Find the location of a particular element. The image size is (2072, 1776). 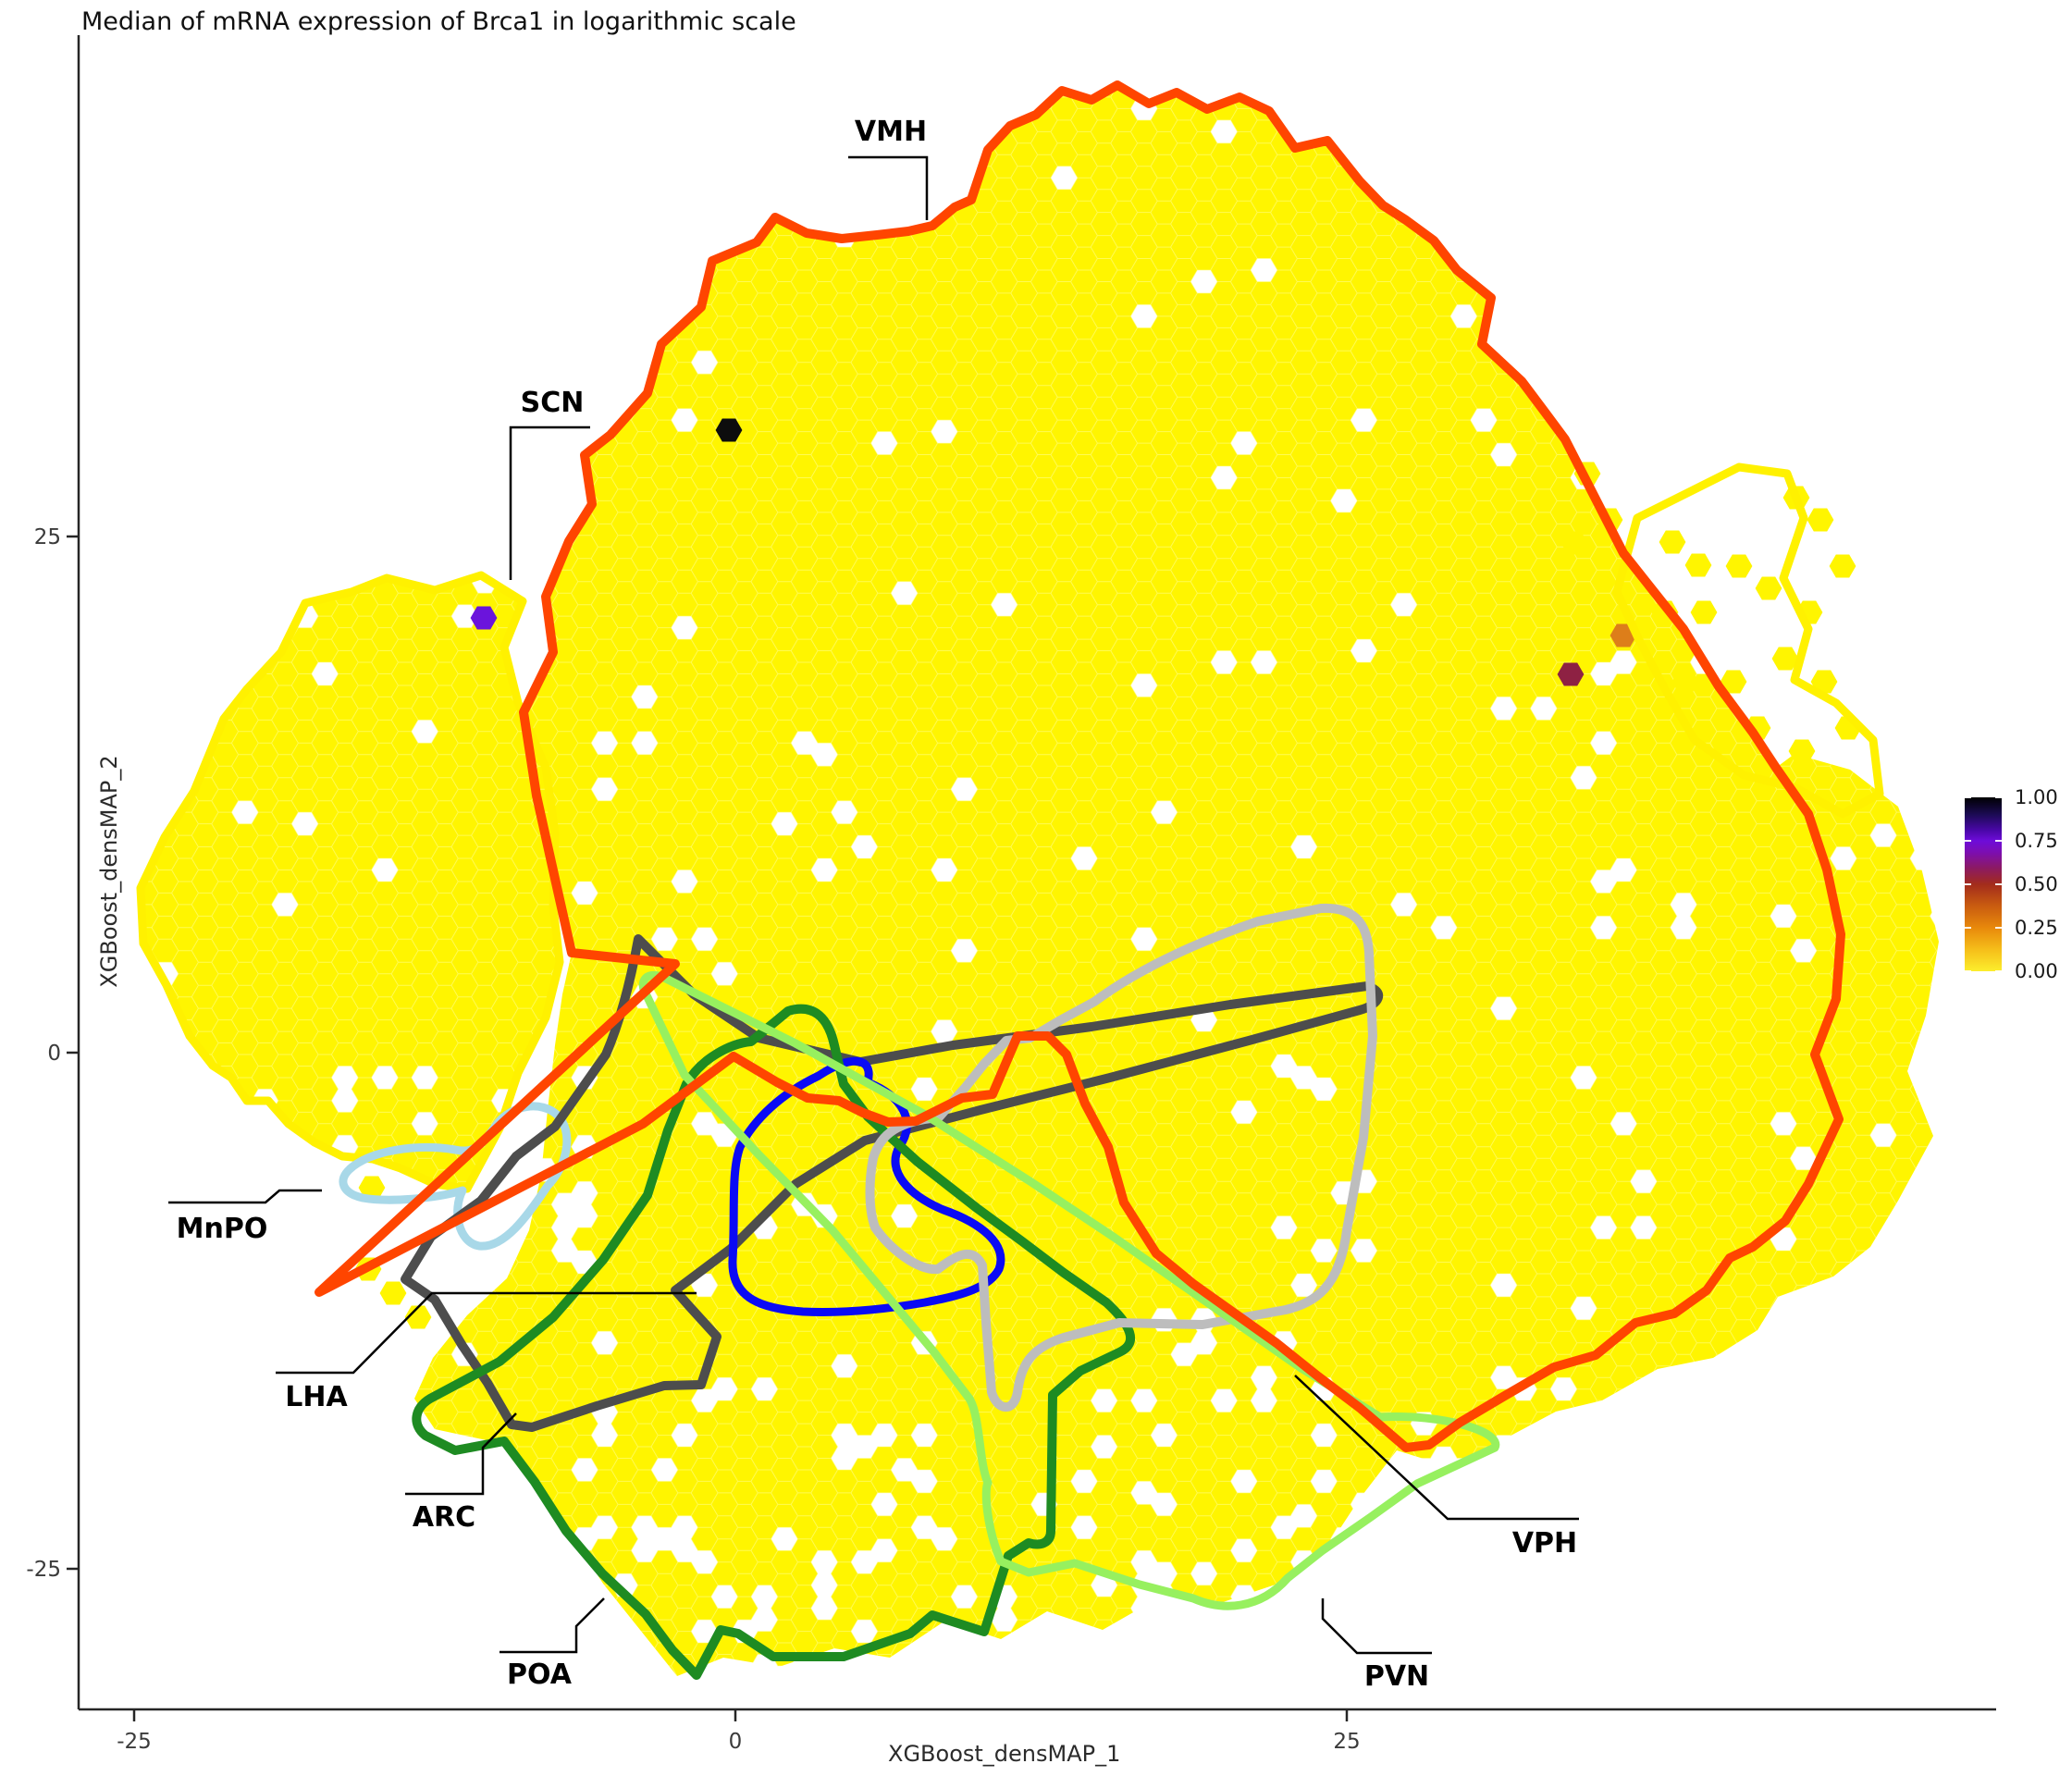

region-poa-outline is located at coordinates (774, 1342).